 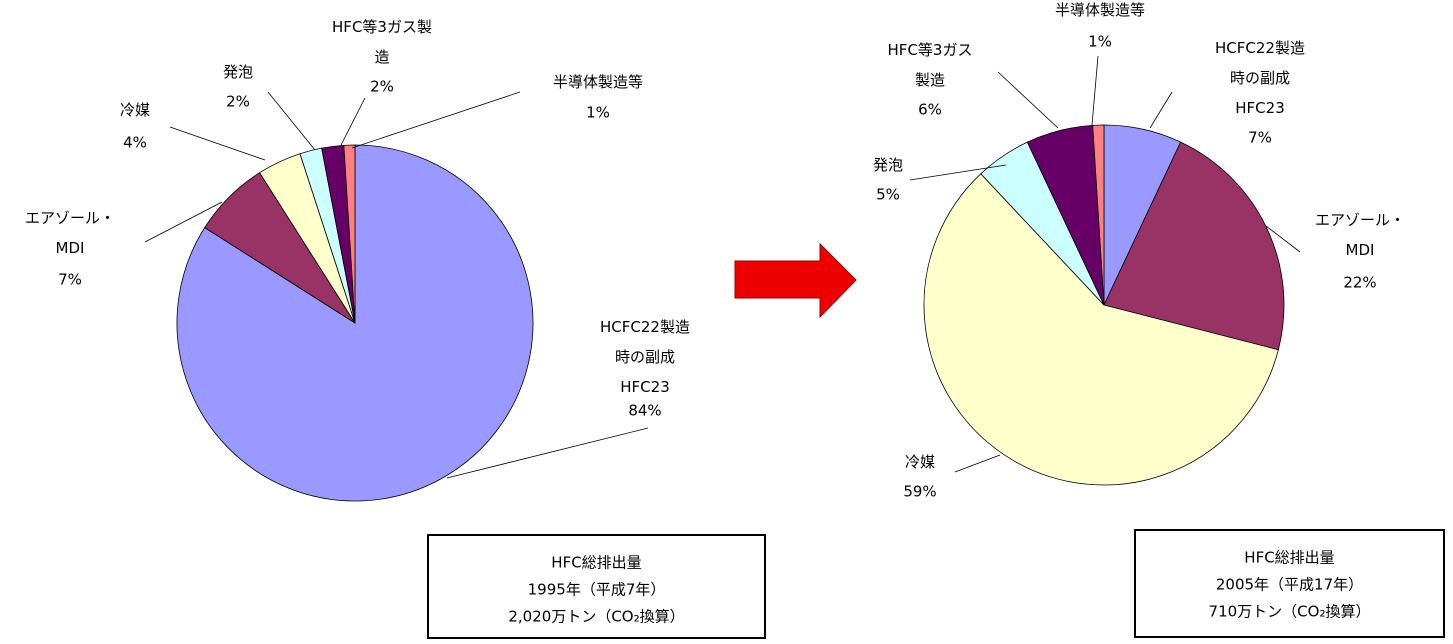 I want to click on value-label: 59%, so click(x=919, y=492).